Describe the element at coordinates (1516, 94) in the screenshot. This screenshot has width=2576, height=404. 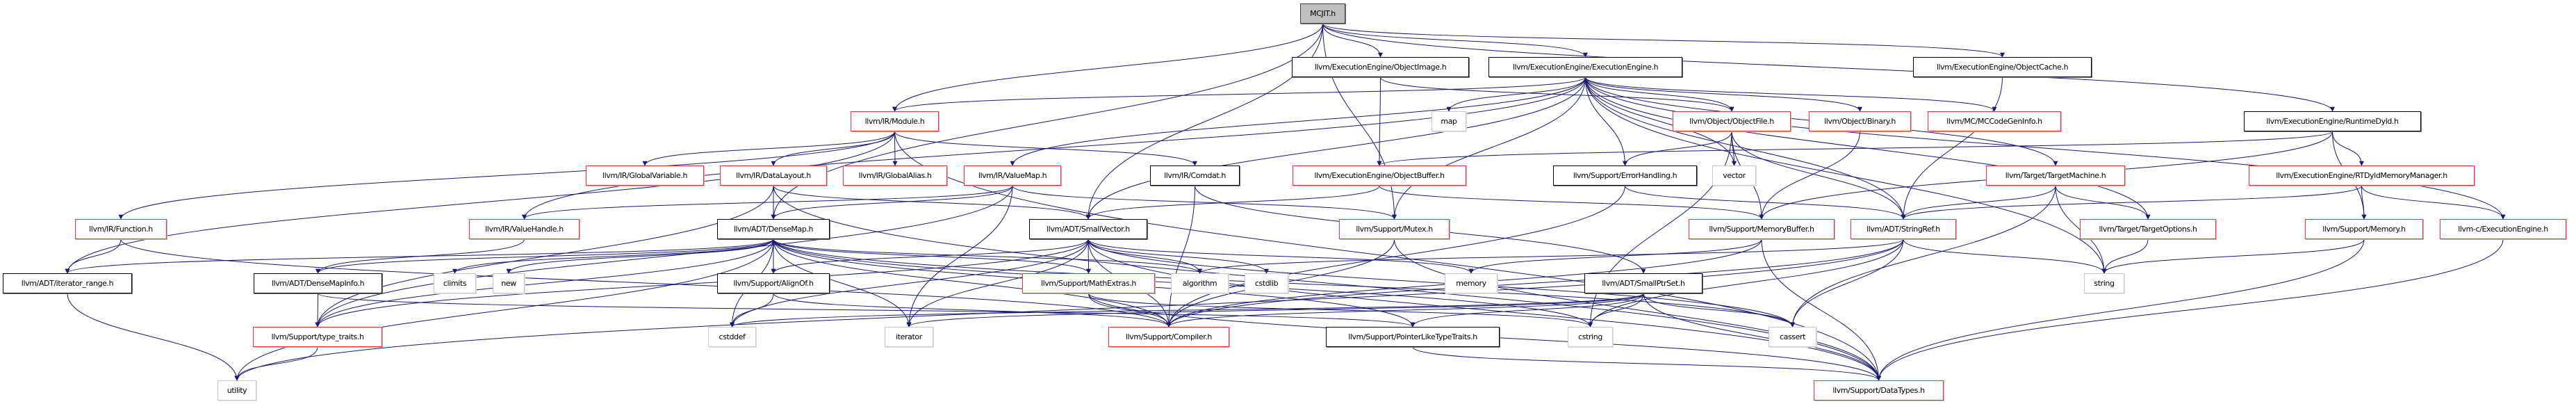
I see `edge-n2-n5` at that location.